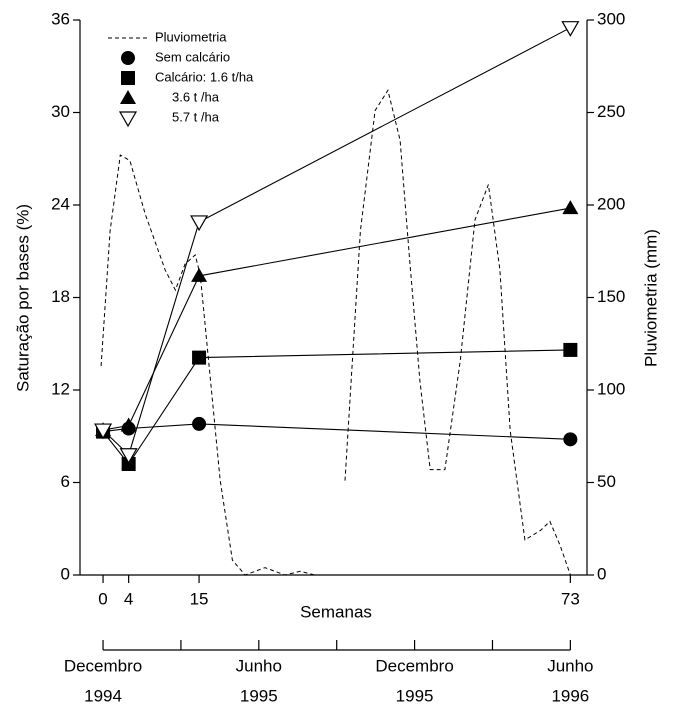  I want to click on y-tick-label: 12, so click(60, 388).